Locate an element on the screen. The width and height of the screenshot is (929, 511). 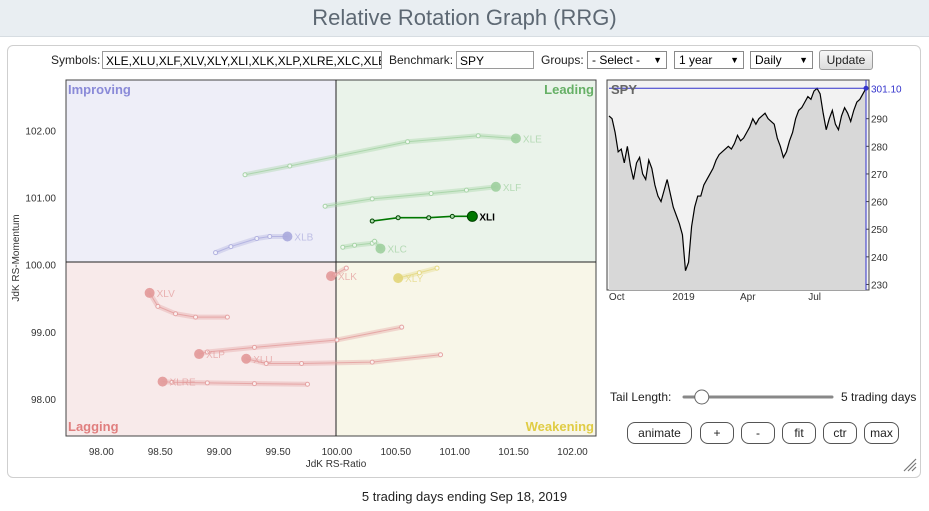
frequency-select: Daily ▼ is located at coordinates (781, 60).